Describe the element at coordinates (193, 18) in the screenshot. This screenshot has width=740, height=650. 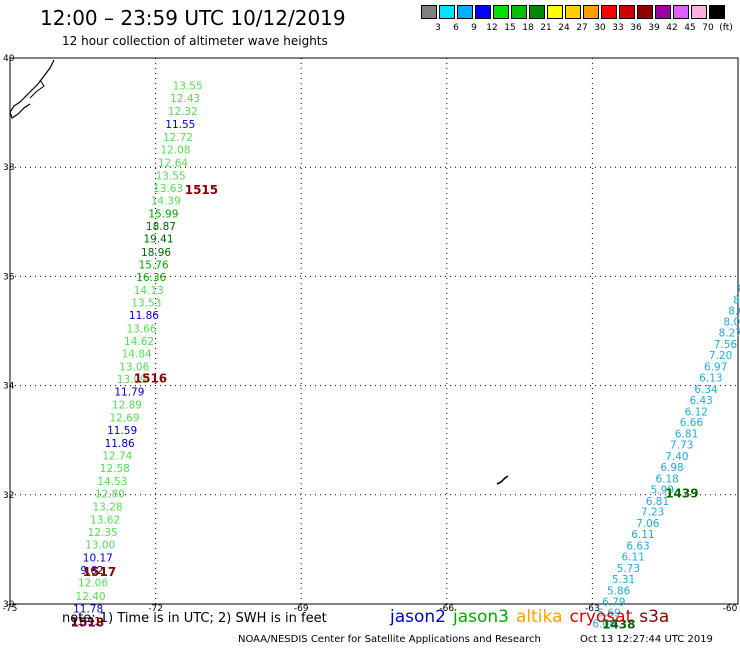
I see `map-title: 12:00 – 23:59 UTC 10/12/2019` at that location.